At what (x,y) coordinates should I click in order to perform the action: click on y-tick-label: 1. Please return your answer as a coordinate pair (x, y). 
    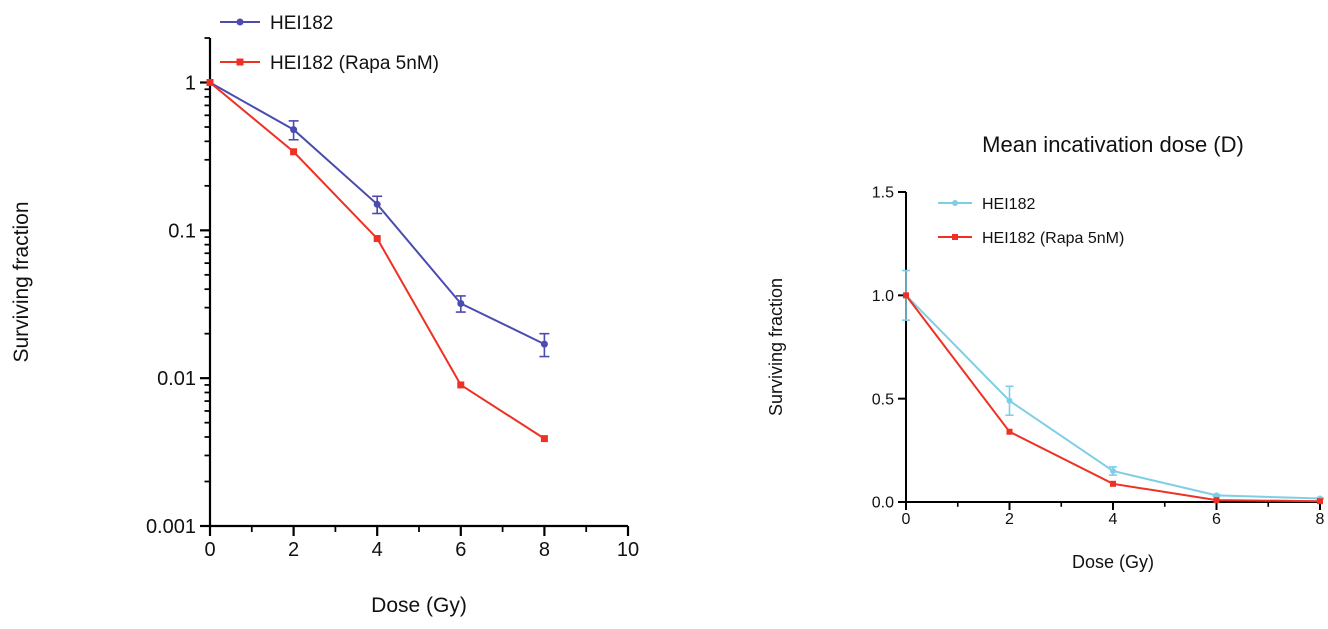
    Looking at the image, I should click on (190, 84).